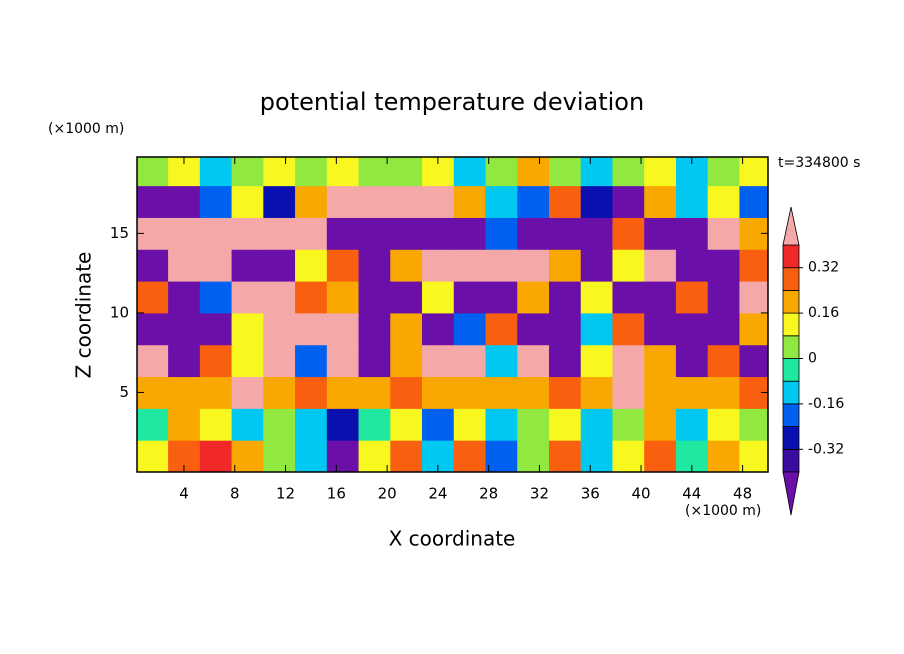 The image size is (904, 654). I want to click on x-tick-label: 40, so click(640, 494).